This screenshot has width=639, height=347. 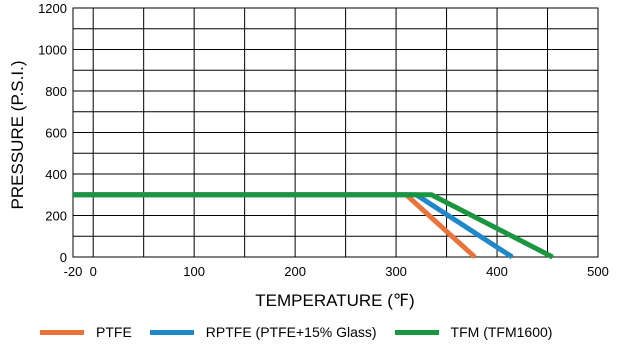 What do you see at coordinates (501, 332) in the screenshot?
I see `legend-label-tfm: TFM (TFM1600)` at bounding box center [501, 332].